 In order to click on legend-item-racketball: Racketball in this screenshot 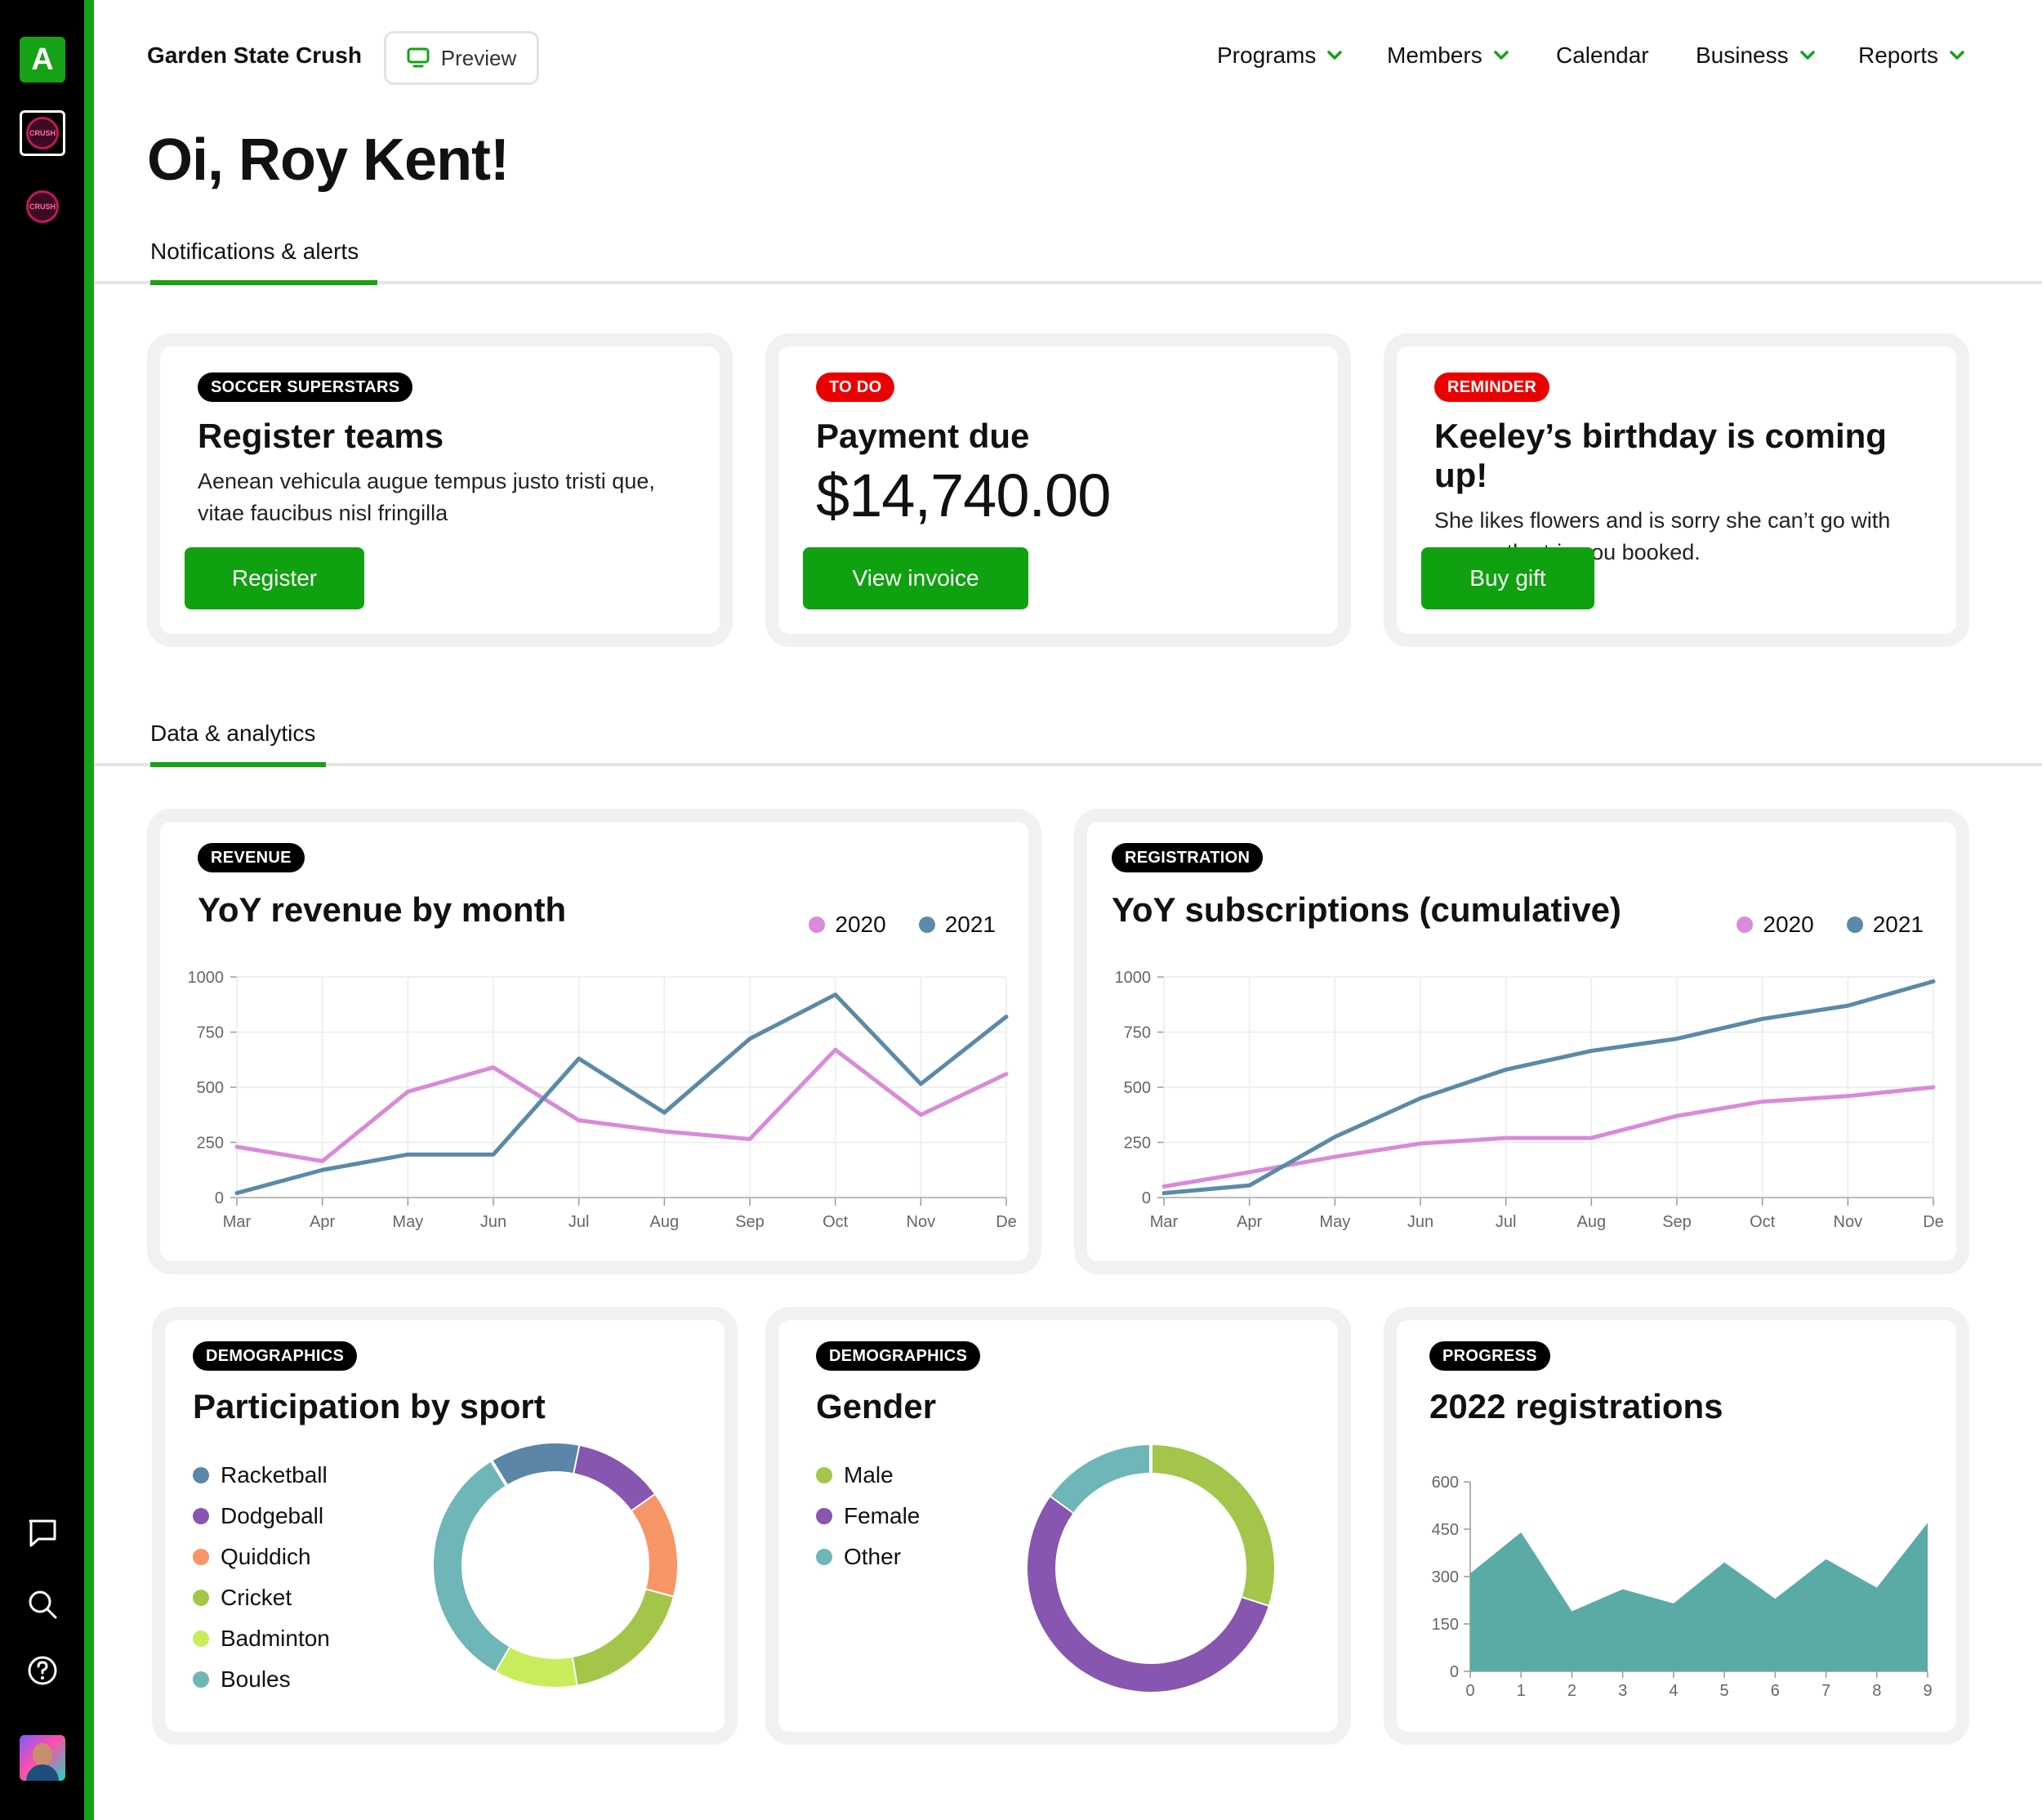, I will do `click(261, 1475)`.